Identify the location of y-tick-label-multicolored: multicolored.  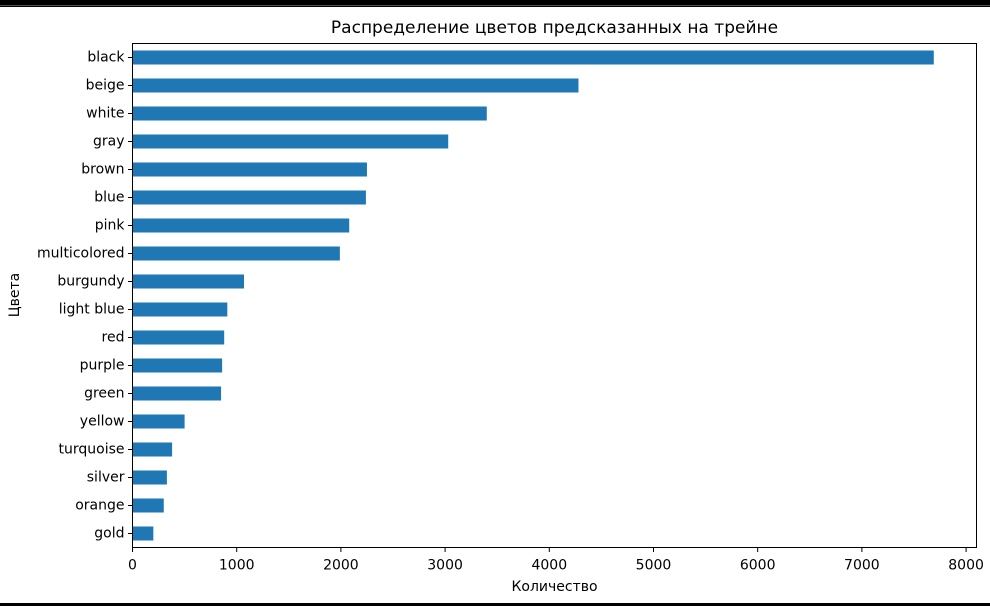
(80, 254).